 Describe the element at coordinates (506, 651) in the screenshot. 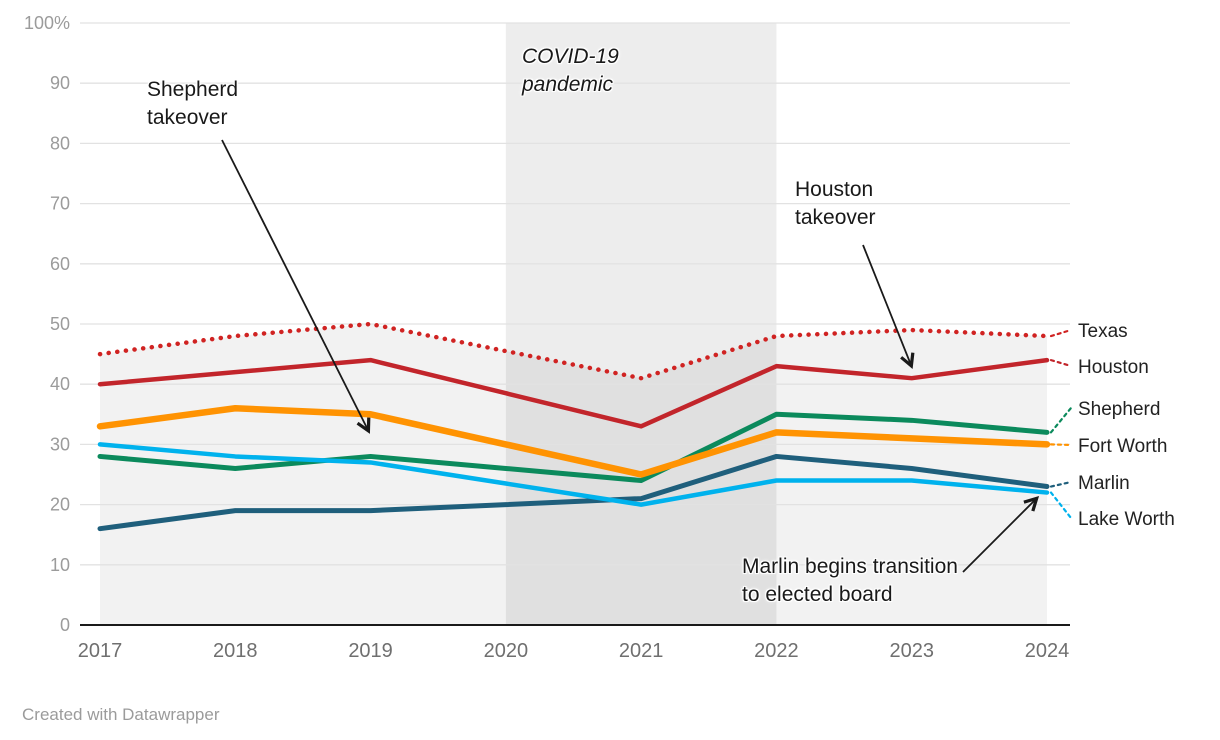

I see `x-tick-label: 2020` at that location.